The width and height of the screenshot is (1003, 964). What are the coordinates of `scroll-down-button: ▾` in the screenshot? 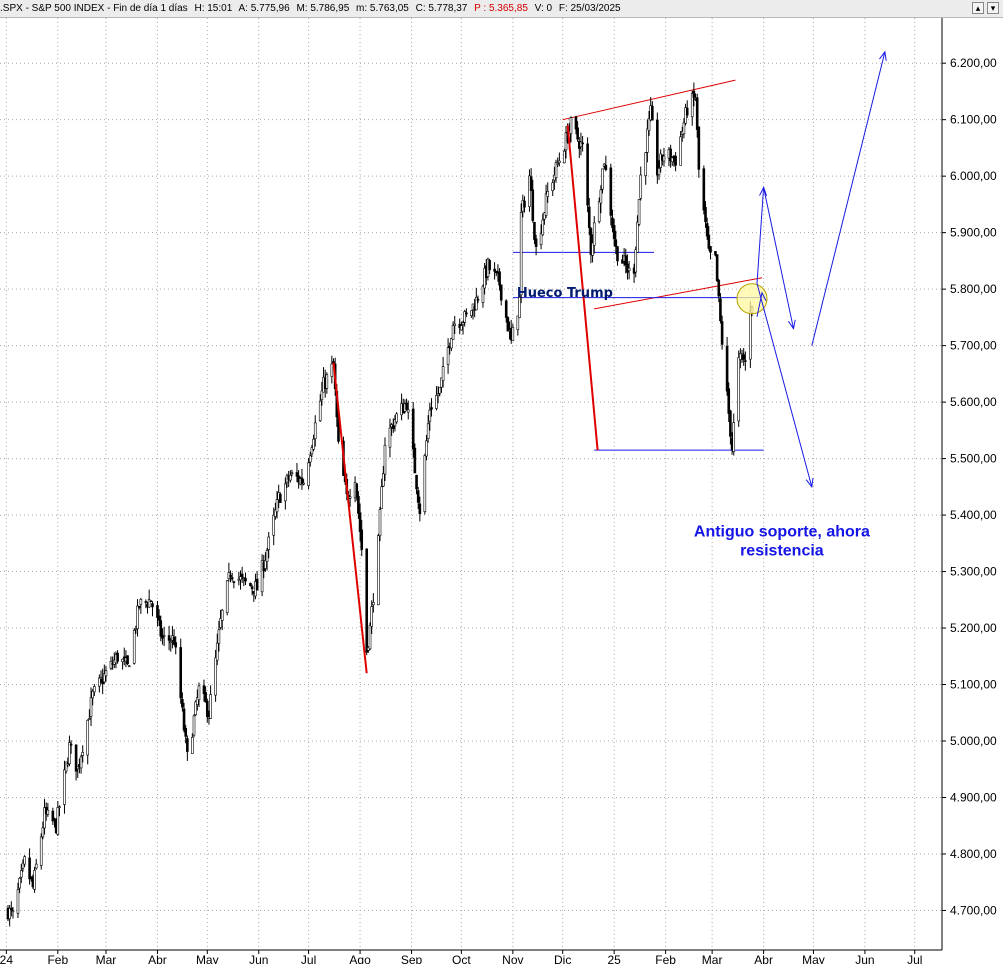 It's located at (993, 8).